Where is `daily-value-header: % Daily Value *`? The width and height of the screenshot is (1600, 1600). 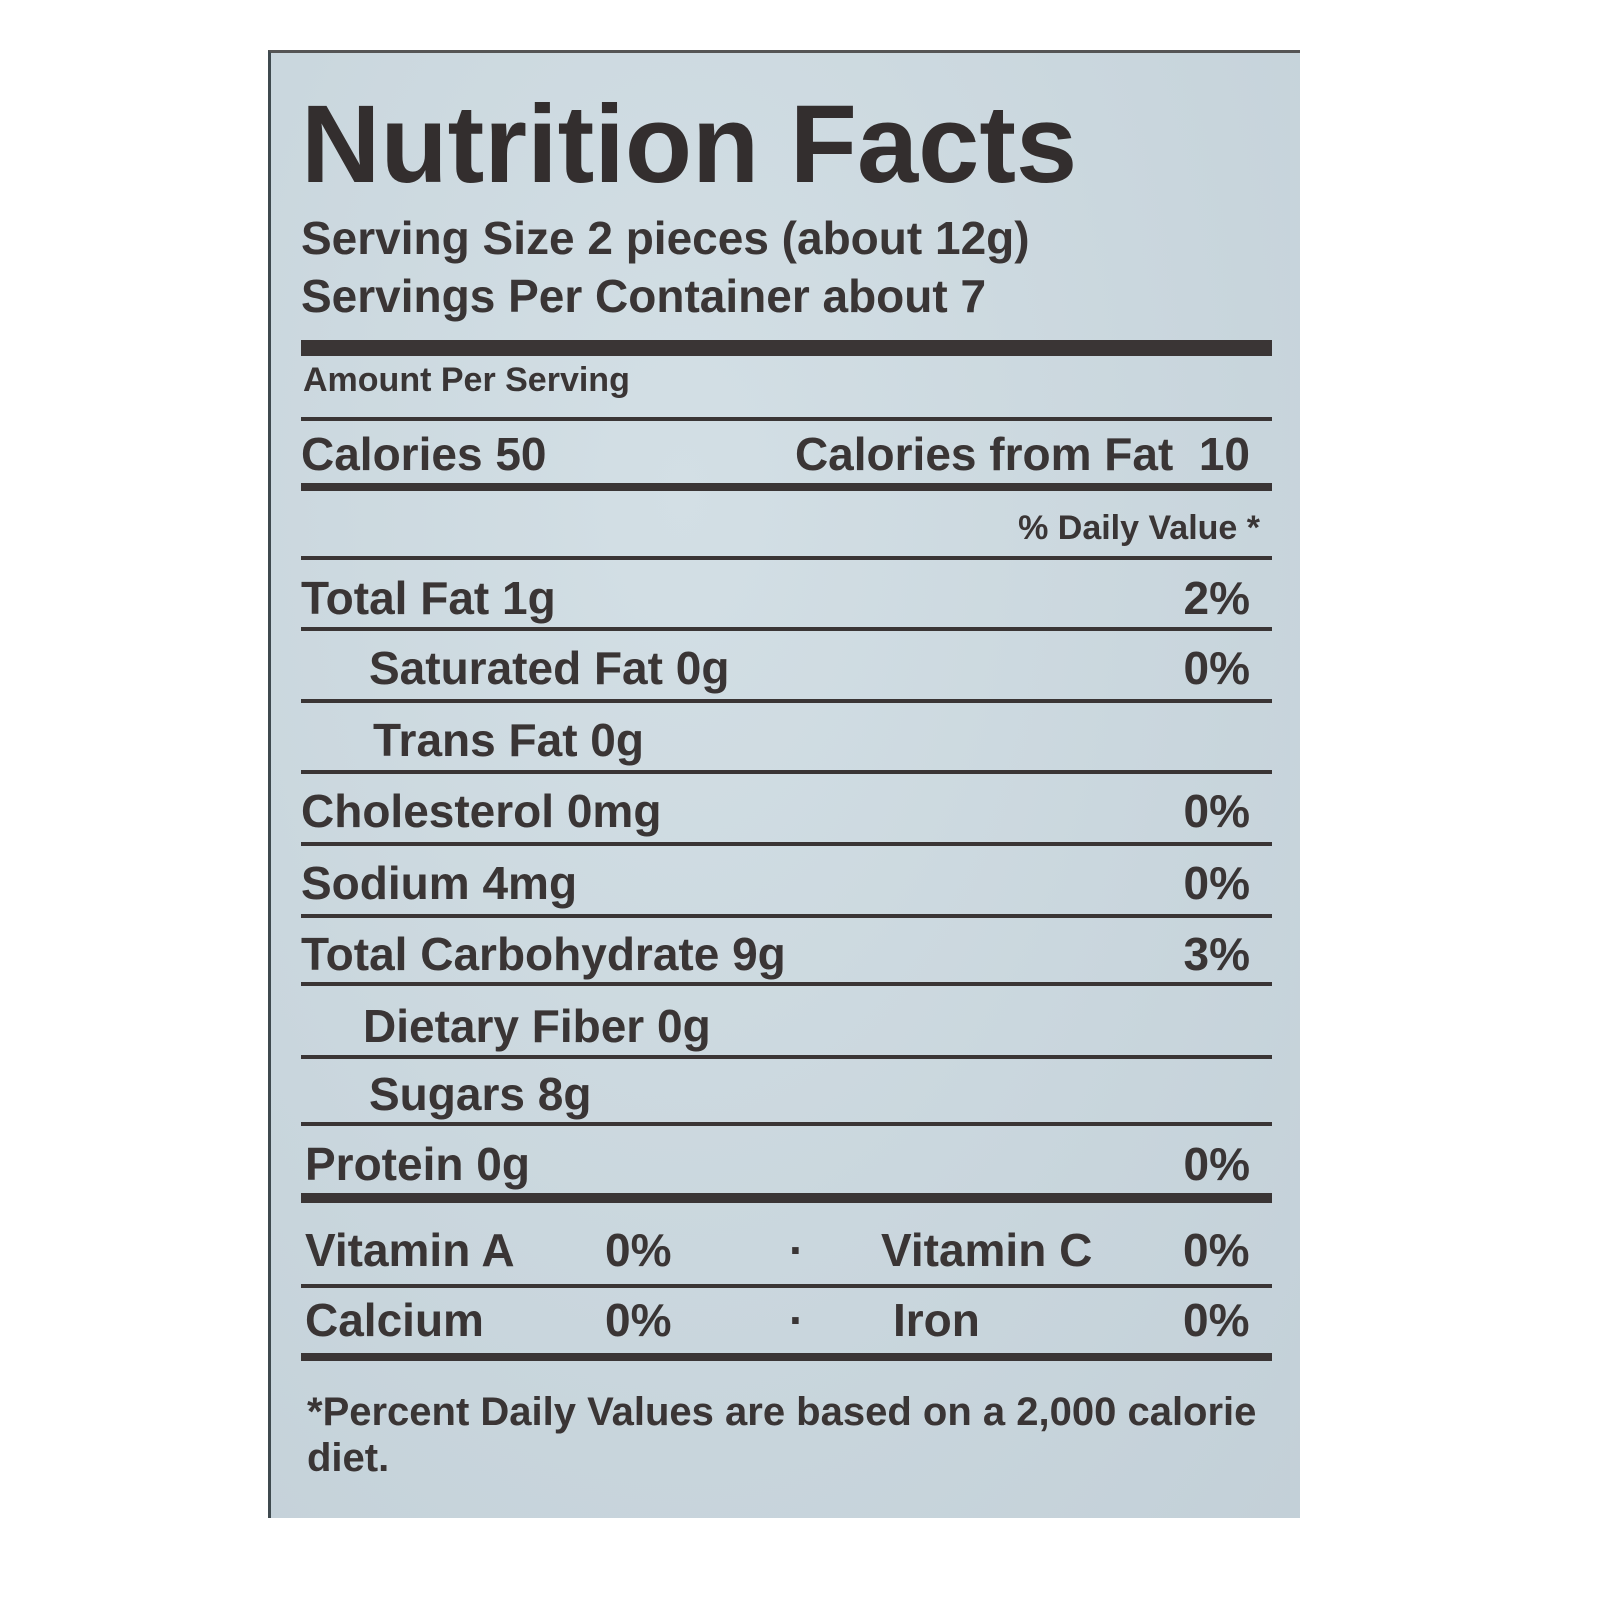 daily-value-header: % Daily Value * is located at coordinates (1139, 528).